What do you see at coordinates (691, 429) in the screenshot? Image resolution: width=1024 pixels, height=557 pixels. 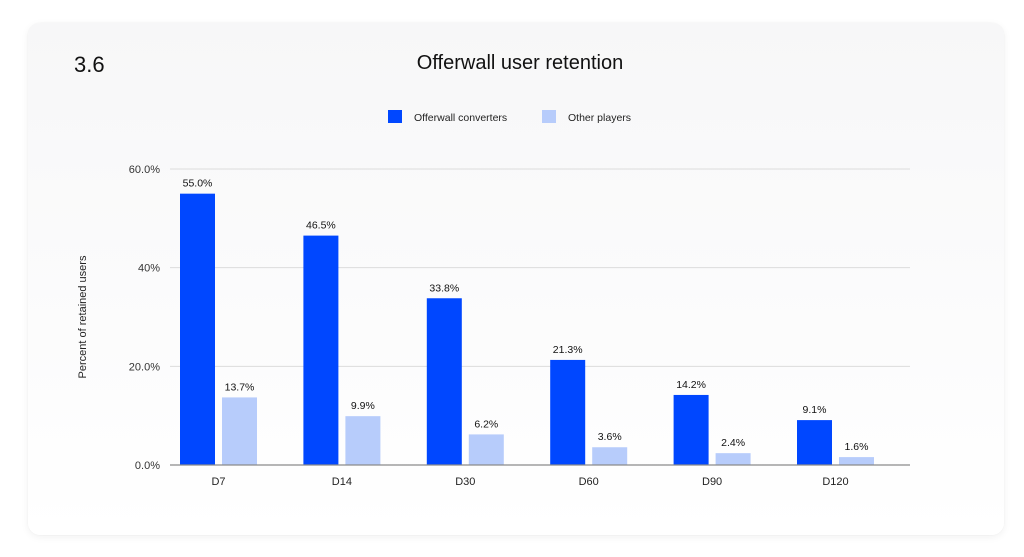 I see `bar-offerwall-converters-d90` at bounding box center [691, 429].